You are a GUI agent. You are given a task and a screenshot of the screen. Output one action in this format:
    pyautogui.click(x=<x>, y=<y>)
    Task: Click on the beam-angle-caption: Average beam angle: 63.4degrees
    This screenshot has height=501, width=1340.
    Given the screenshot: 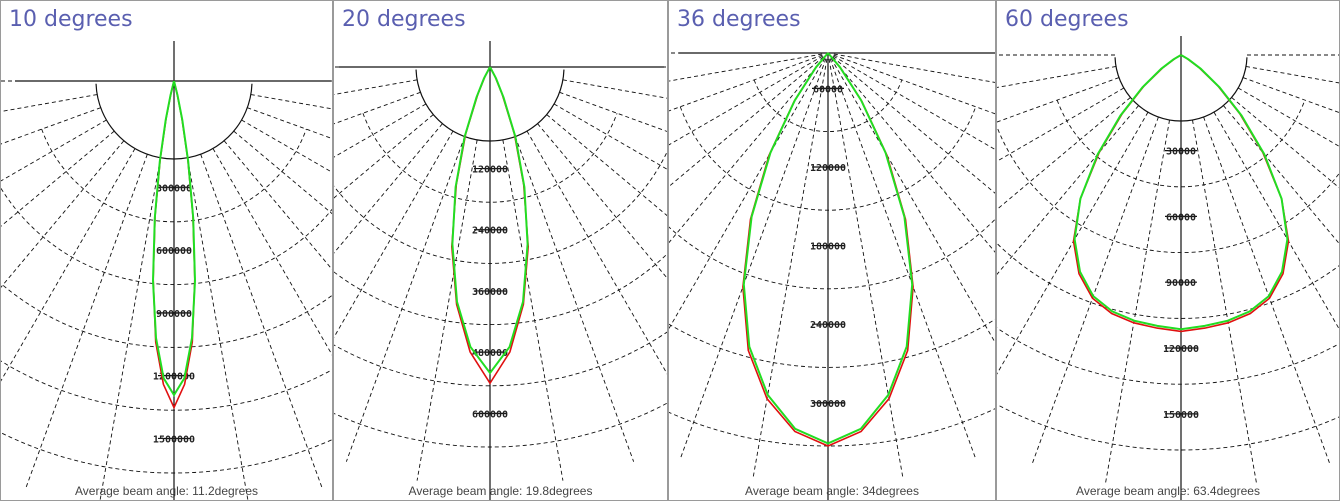 What is the action you would take?
    pyautogui.click(x=1168, y=491)
    